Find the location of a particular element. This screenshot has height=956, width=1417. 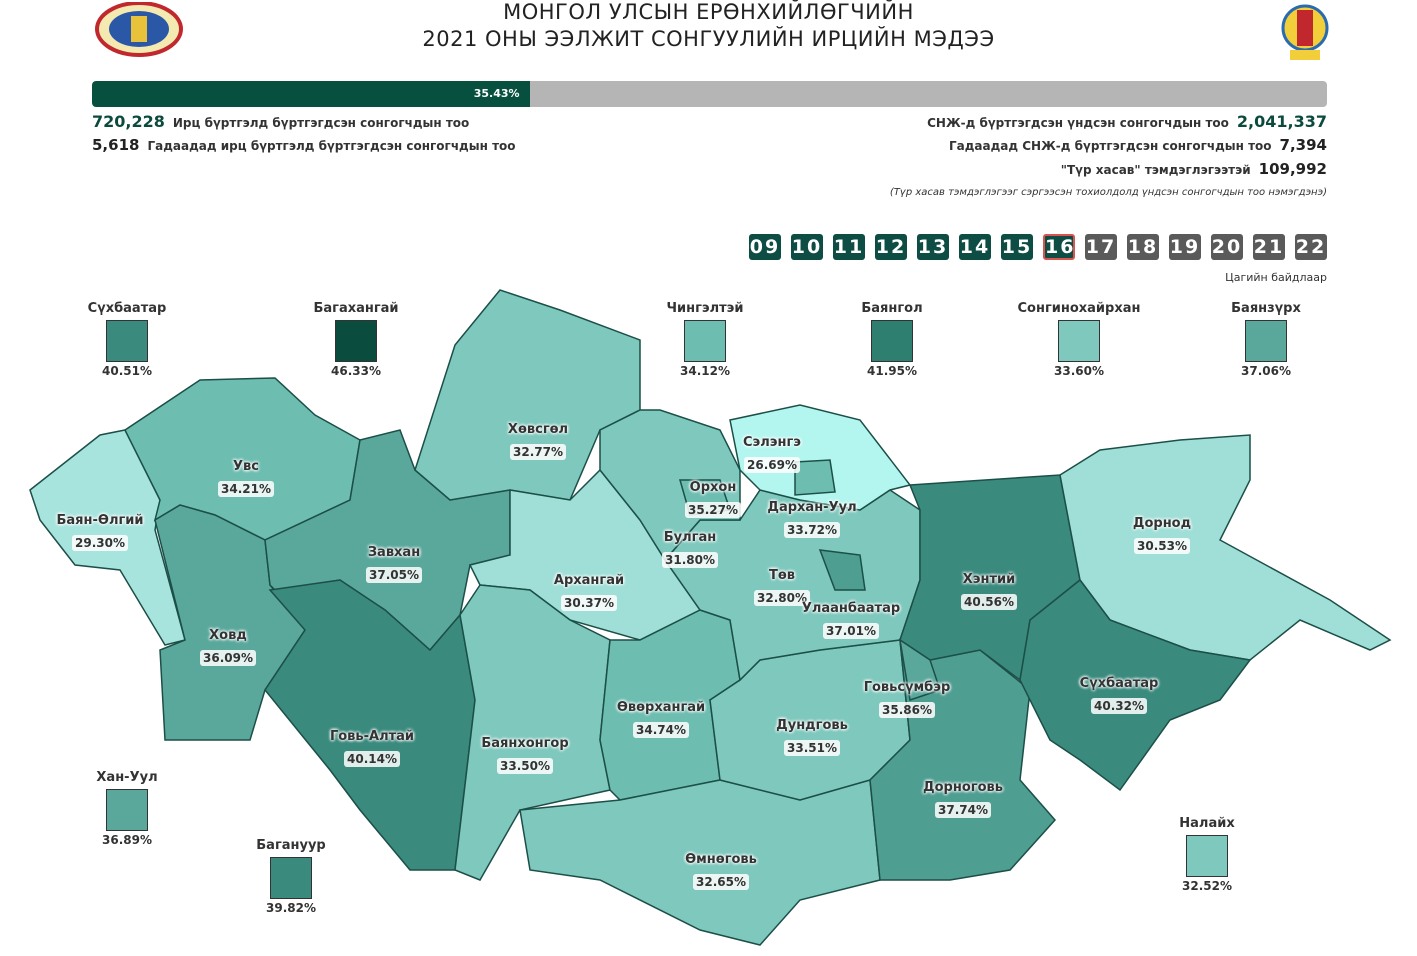

stat-number: 5,618 is located at coordinates (116, 145).